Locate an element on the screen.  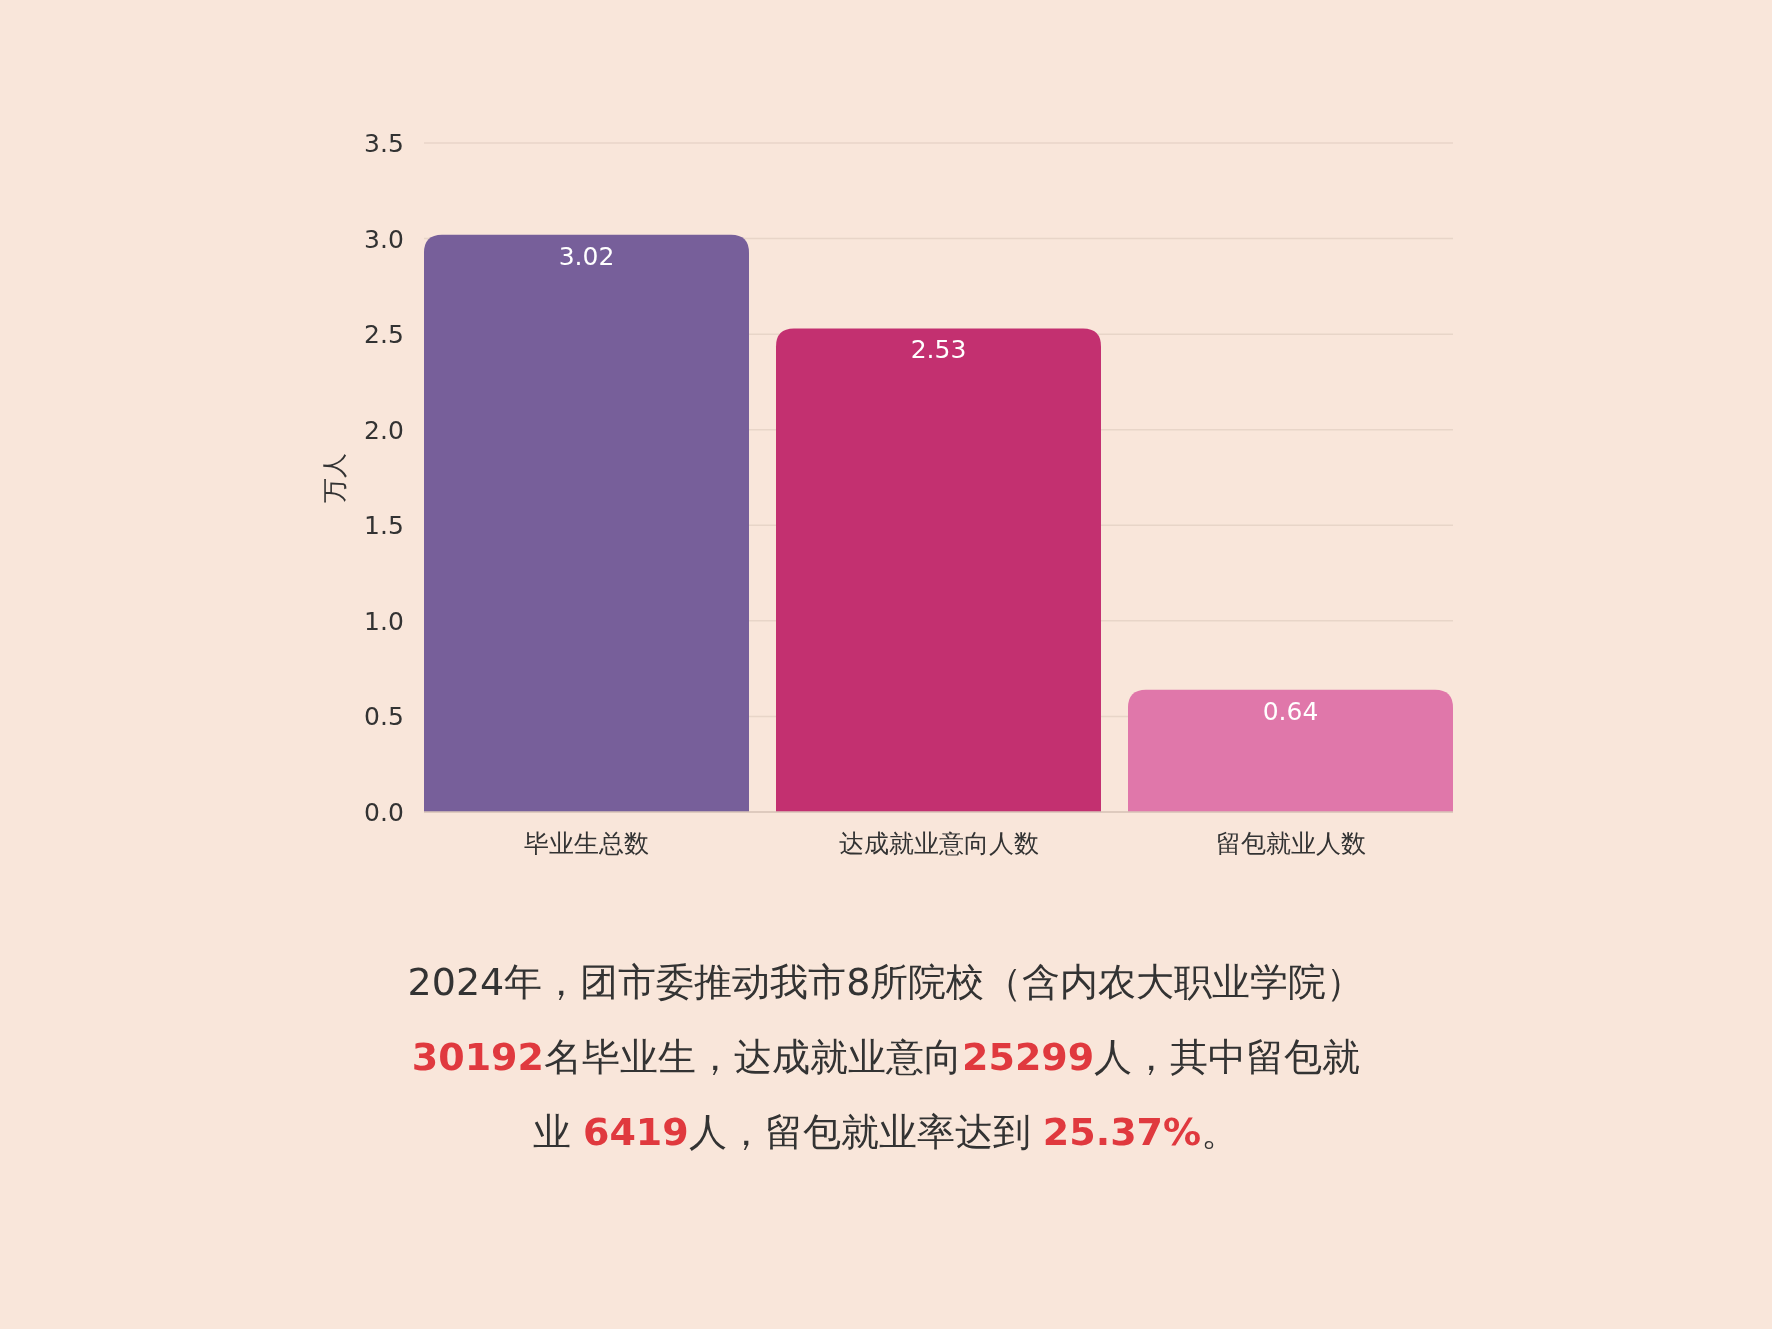
y-tick-label: 3.5 is located at coordinates (384, 143).